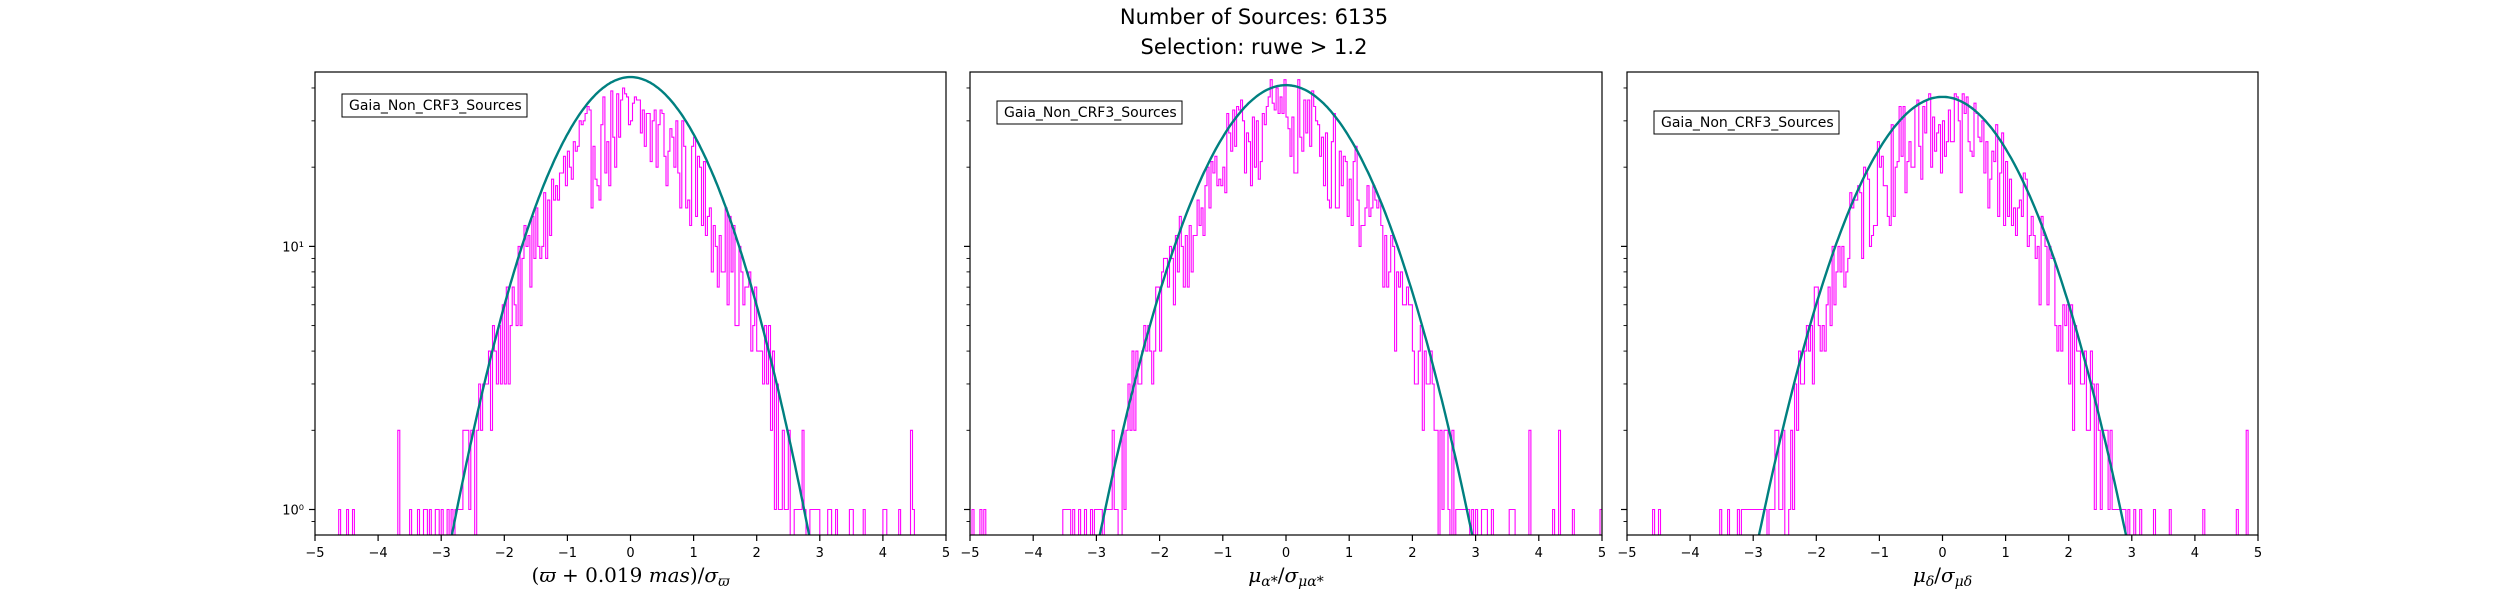 This screenshot has height=600, width=2500. I want to click on x-axis-label: (ϖ + 0.019 mas)/σϖ, so click(631, 576).